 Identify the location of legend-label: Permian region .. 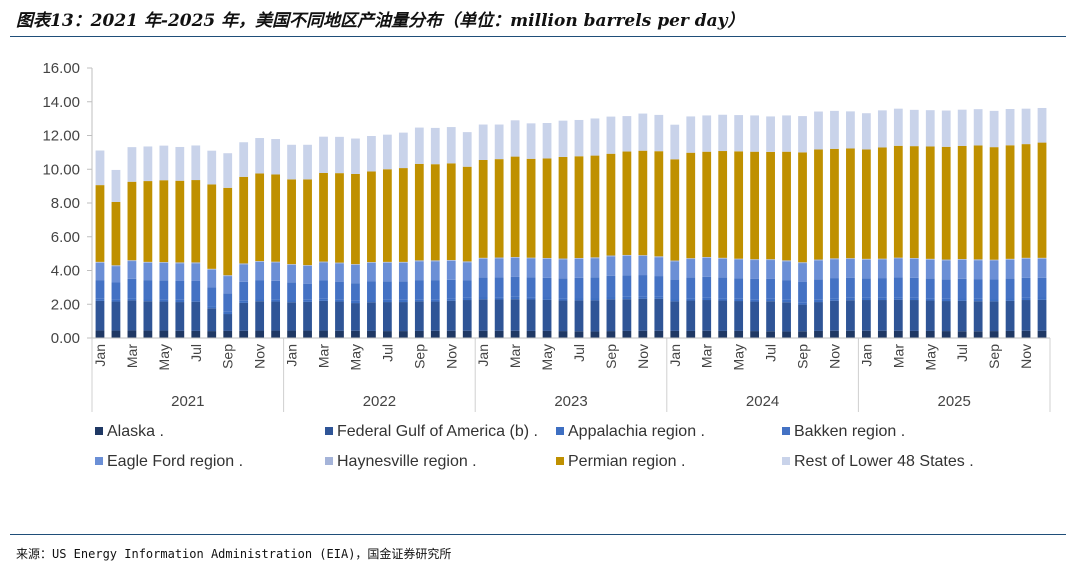
(626, 461).